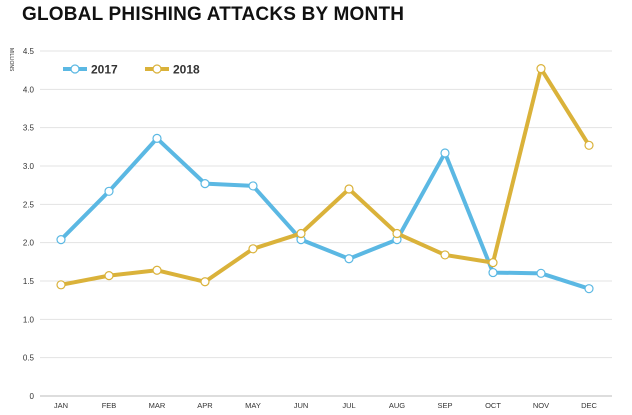 The height and width of the screenshot is (415, 632). I want to click on y-tick-label: 0.5, so click(29, 358).